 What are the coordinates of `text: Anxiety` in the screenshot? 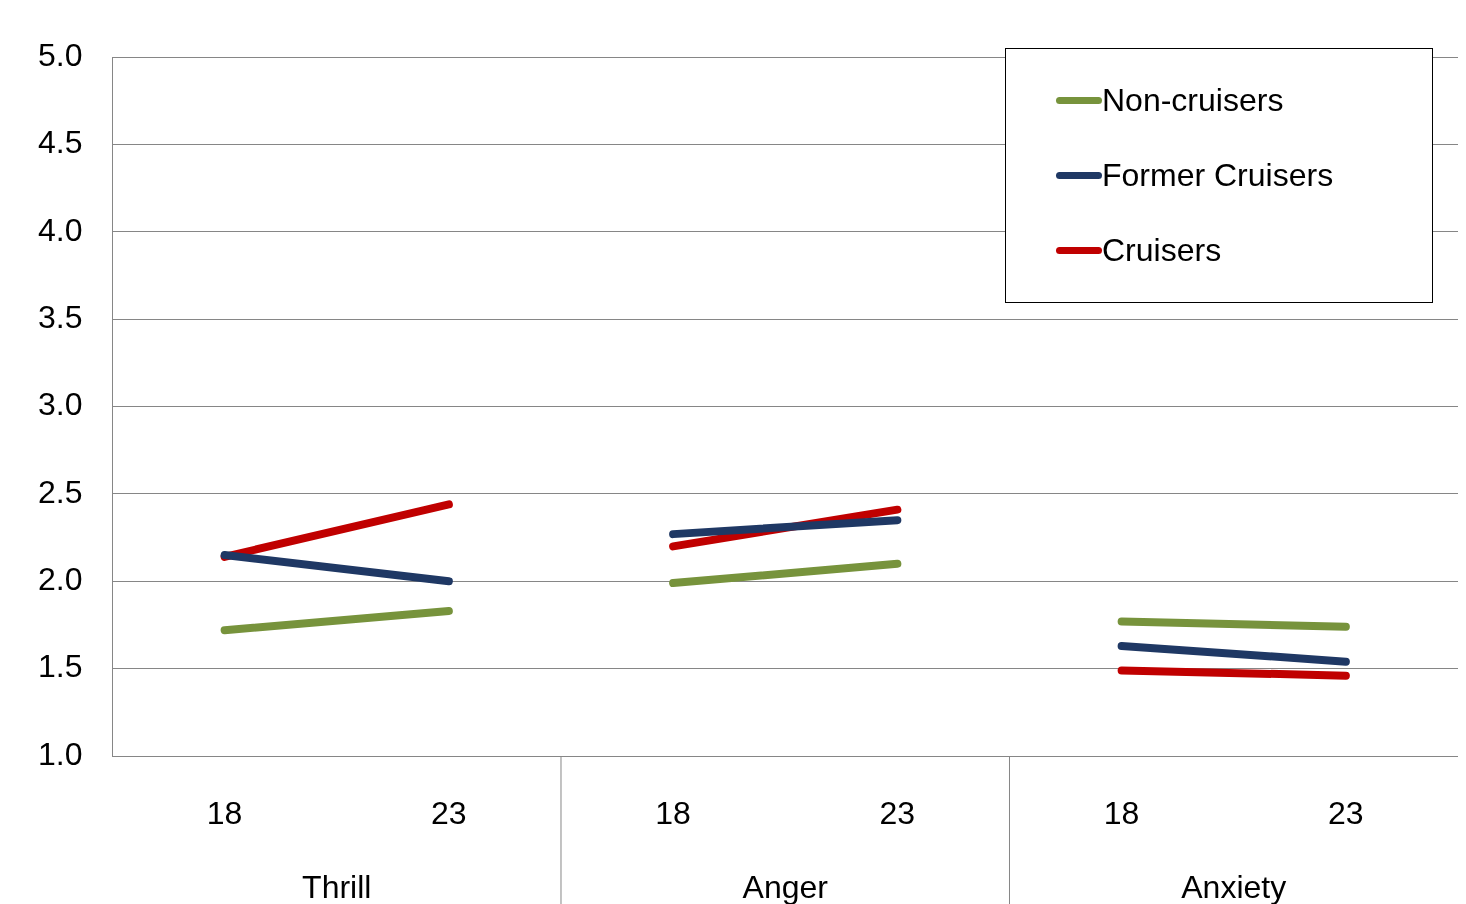 It's located at (1234, 886).